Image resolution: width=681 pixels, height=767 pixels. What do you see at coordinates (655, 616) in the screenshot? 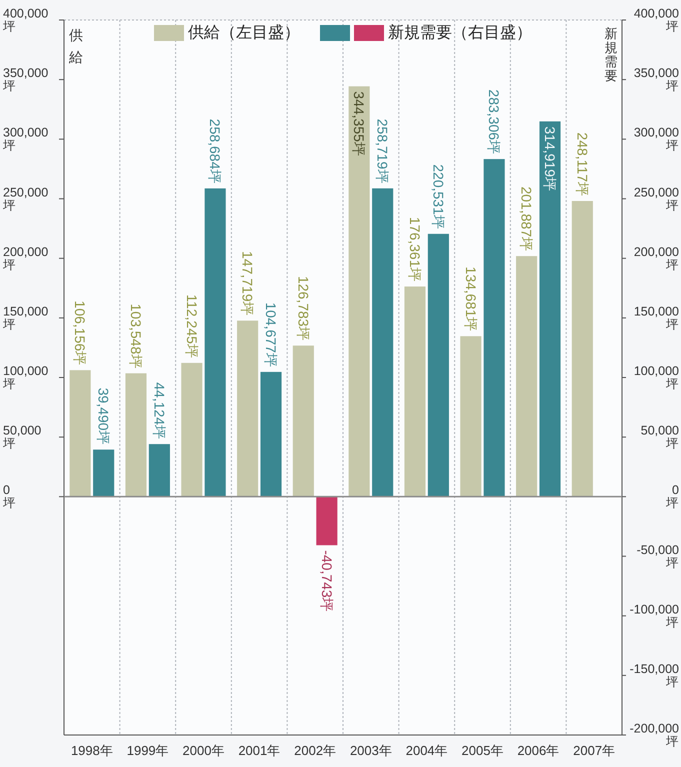
I see `y2-tick-label: -100,000 坪` at bounding box center [655, 616].